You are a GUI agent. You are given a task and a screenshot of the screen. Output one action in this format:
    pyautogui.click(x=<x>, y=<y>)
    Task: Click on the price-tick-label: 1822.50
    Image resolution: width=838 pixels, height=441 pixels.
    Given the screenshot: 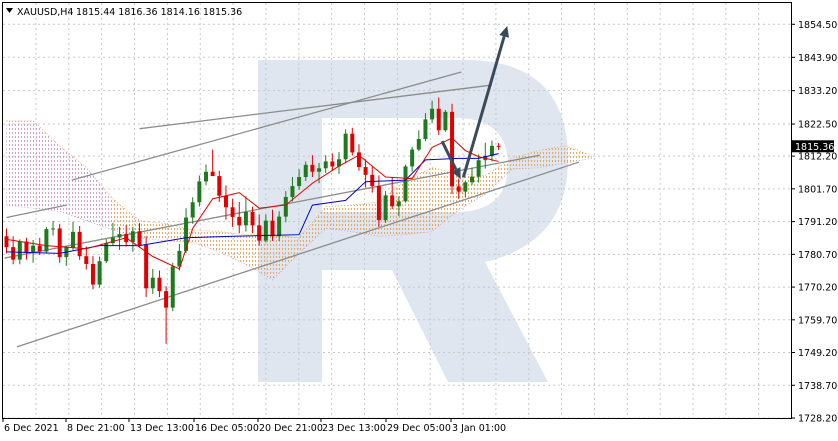 What is the action you would take?
    pyautogui.click(x=817, y=125)
    